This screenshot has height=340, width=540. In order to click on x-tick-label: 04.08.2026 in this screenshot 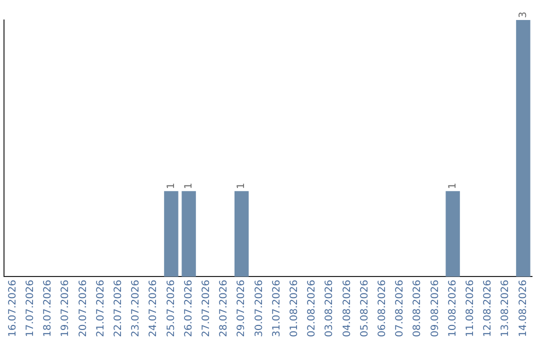, I will do `click(347, 309)`.